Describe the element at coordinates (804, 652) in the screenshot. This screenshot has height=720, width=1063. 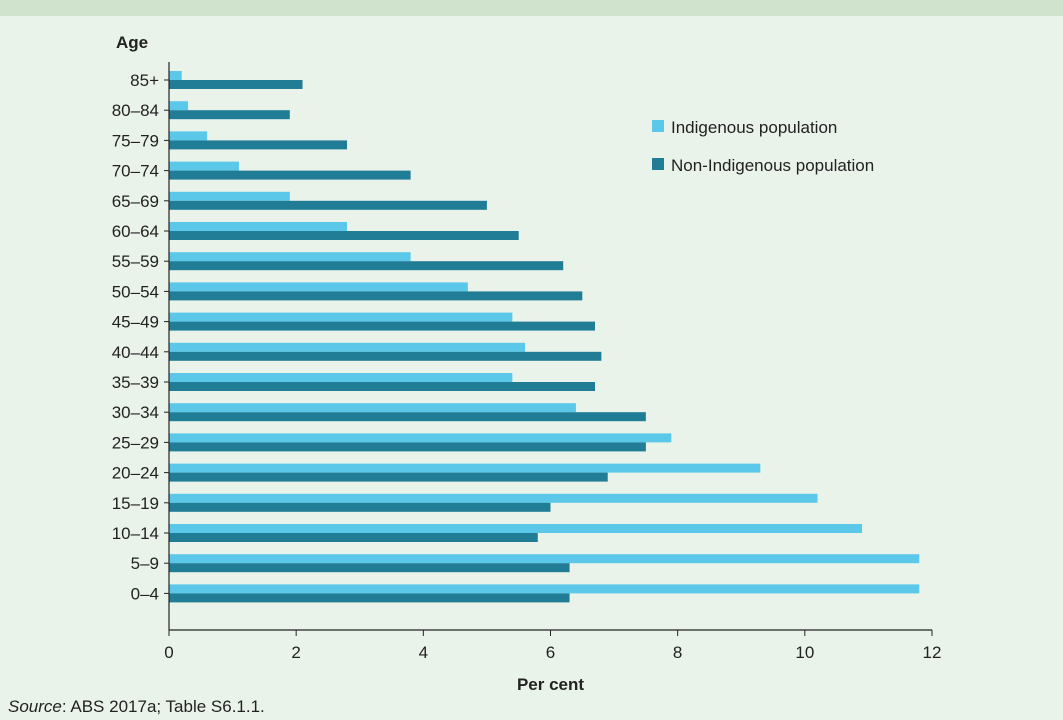
I see `x-tick-label: 10` at that location.